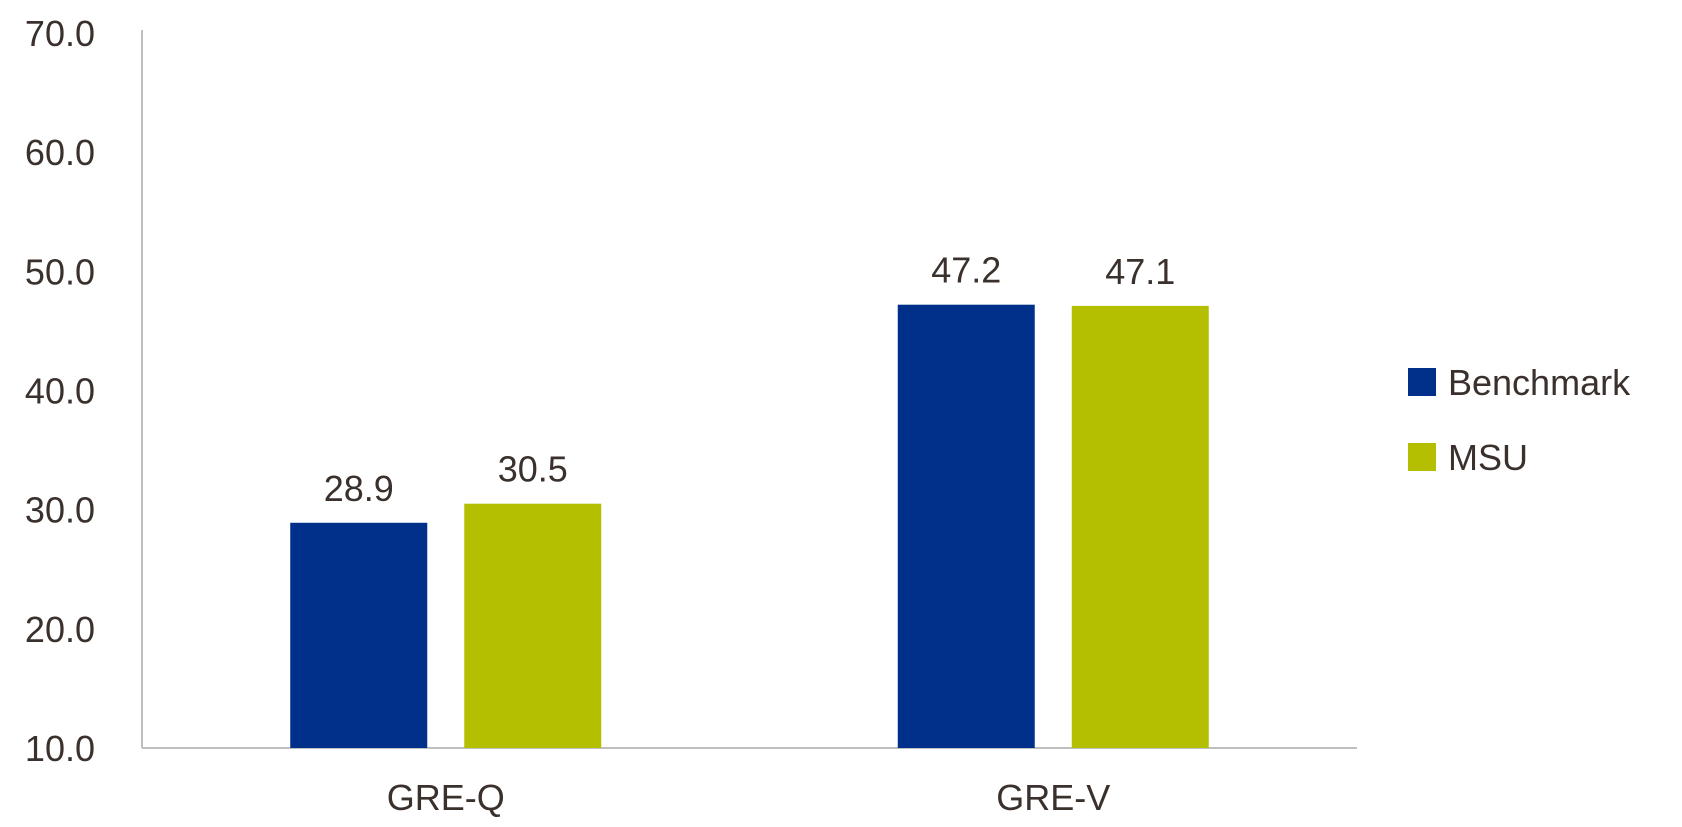 This screenshot has height=827, width=1682. Describe the element at coordinates (1422, 457) in the screenshot. I see `legend-swatch-msu` at that location.